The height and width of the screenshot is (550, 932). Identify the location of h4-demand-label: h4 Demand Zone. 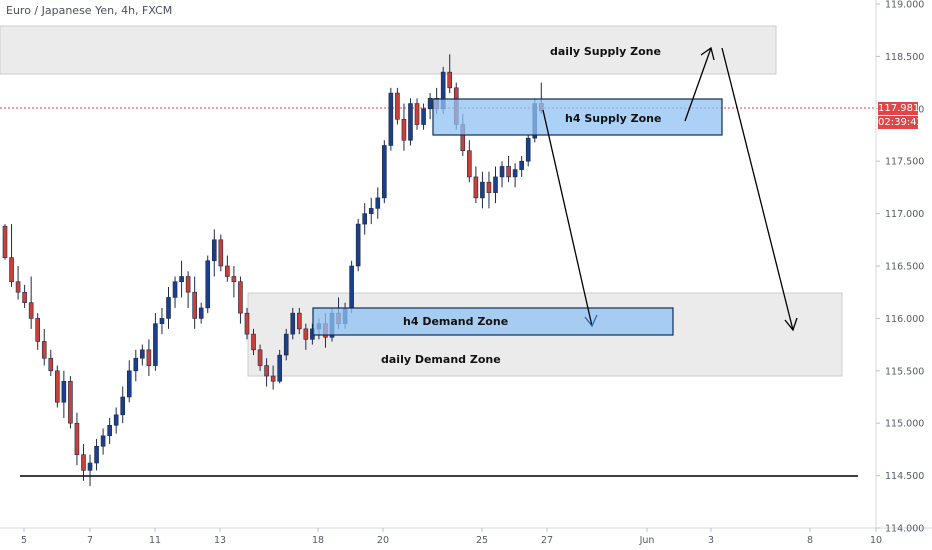
(456, 321).